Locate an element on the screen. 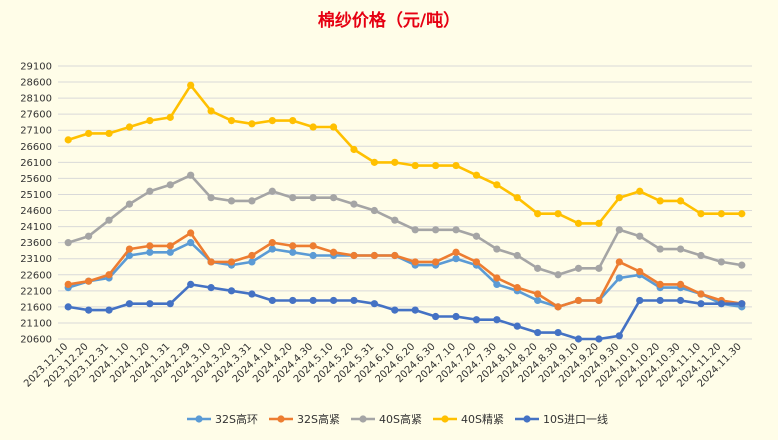 The width and height of the screenshot is (778, 440). y-tick-label: 27600 is located at coordinates (36, 115).